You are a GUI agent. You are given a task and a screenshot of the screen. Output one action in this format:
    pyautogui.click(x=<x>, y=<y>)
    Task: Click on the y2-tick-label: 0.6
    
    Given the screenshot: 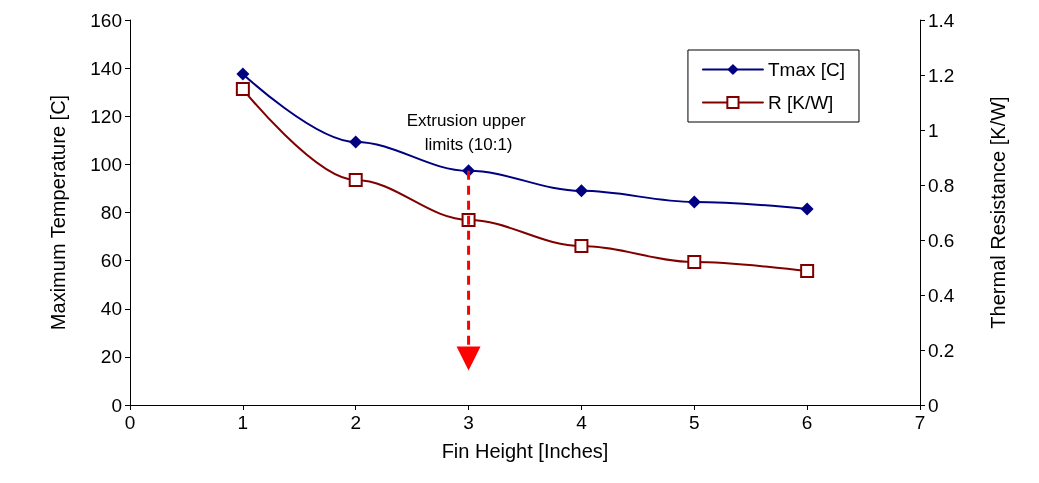 What is the action you would take?
    pyautogui.click(x=941, y=240)
    